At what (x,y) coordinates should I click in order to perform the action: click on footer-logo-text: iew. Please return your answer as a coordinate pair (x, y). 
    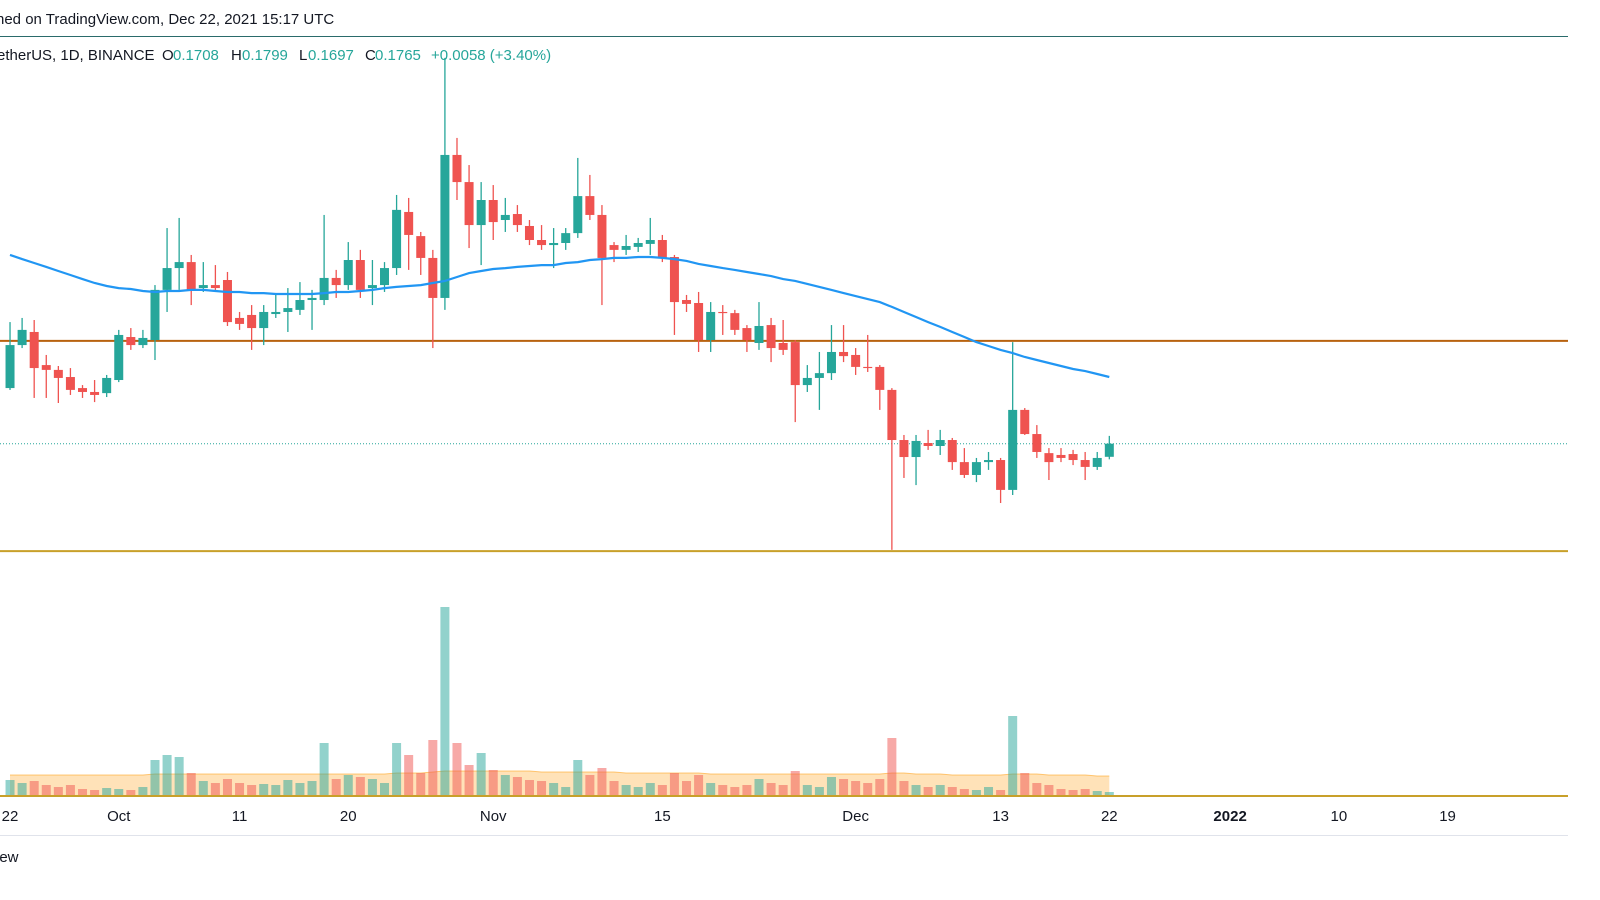
    Looking at the image, I should click on (9, 857).